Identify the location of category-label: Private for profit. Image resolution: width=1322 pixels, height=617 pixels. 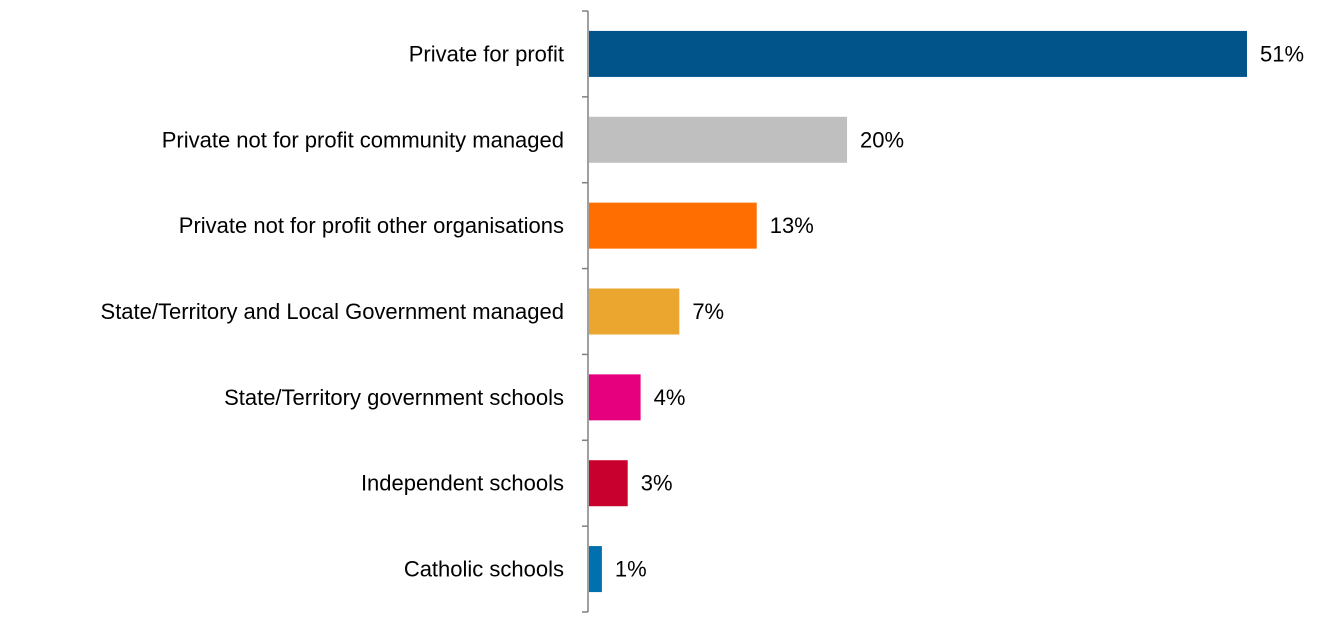
(486, 53).